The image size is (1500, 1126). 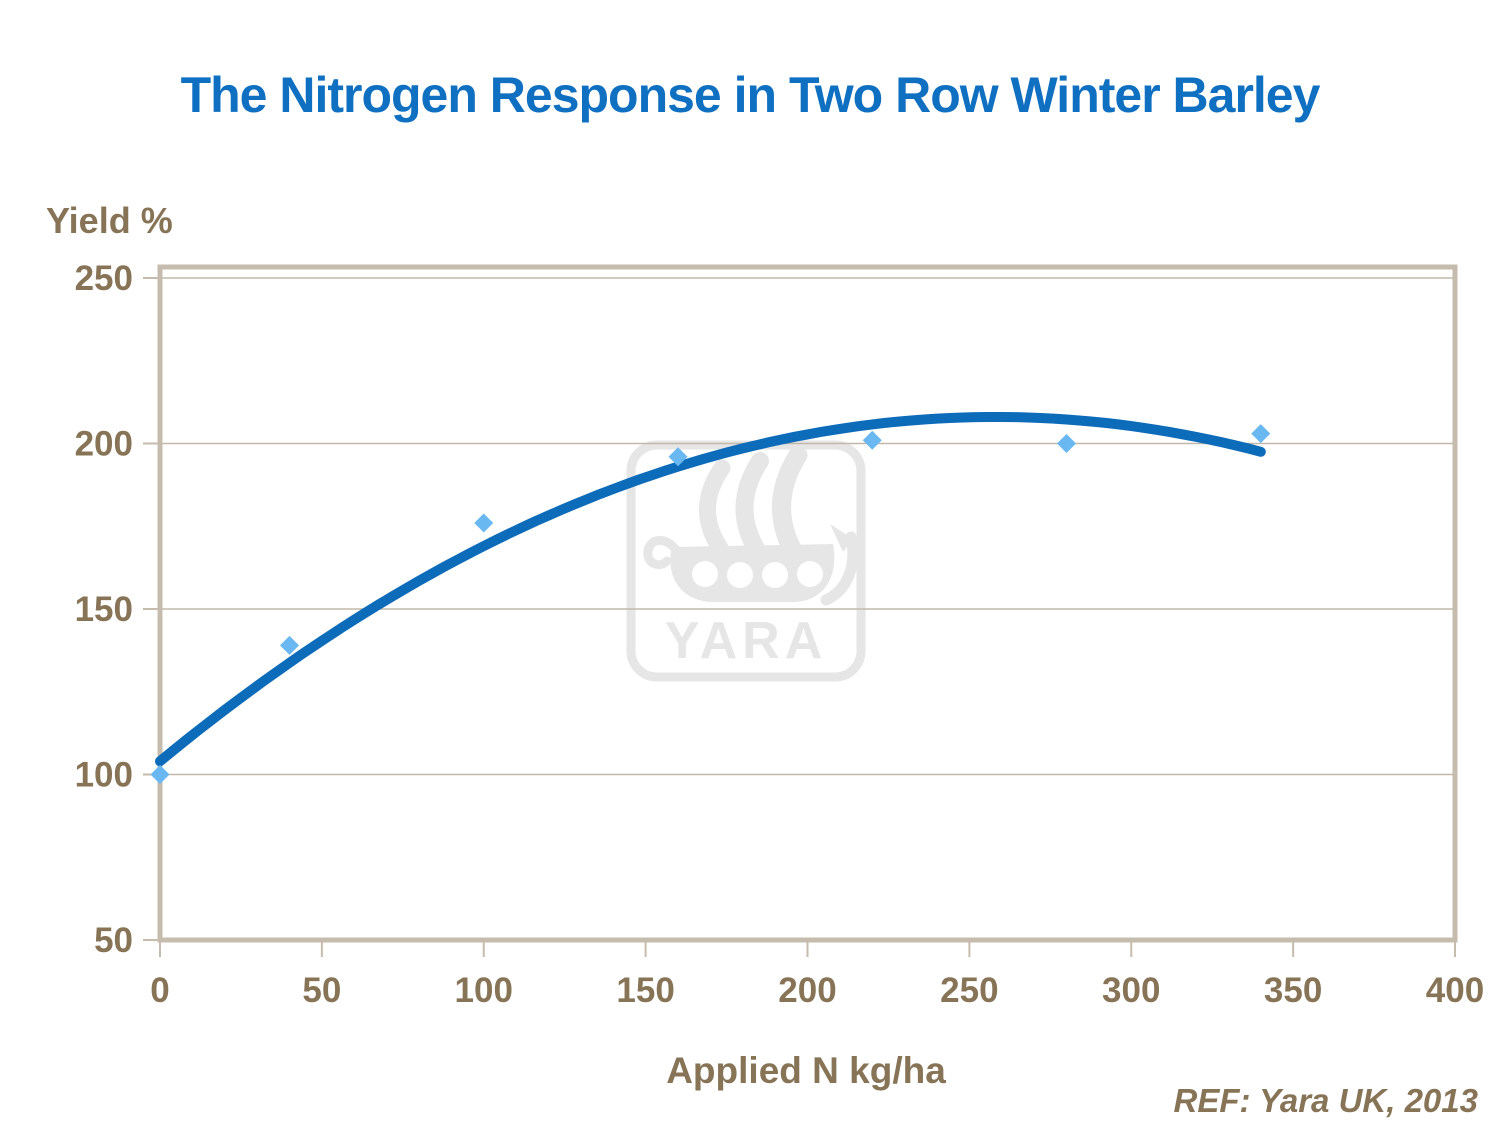 I want to click on ship-prow-beak-icon, so click(x=841, y=538).